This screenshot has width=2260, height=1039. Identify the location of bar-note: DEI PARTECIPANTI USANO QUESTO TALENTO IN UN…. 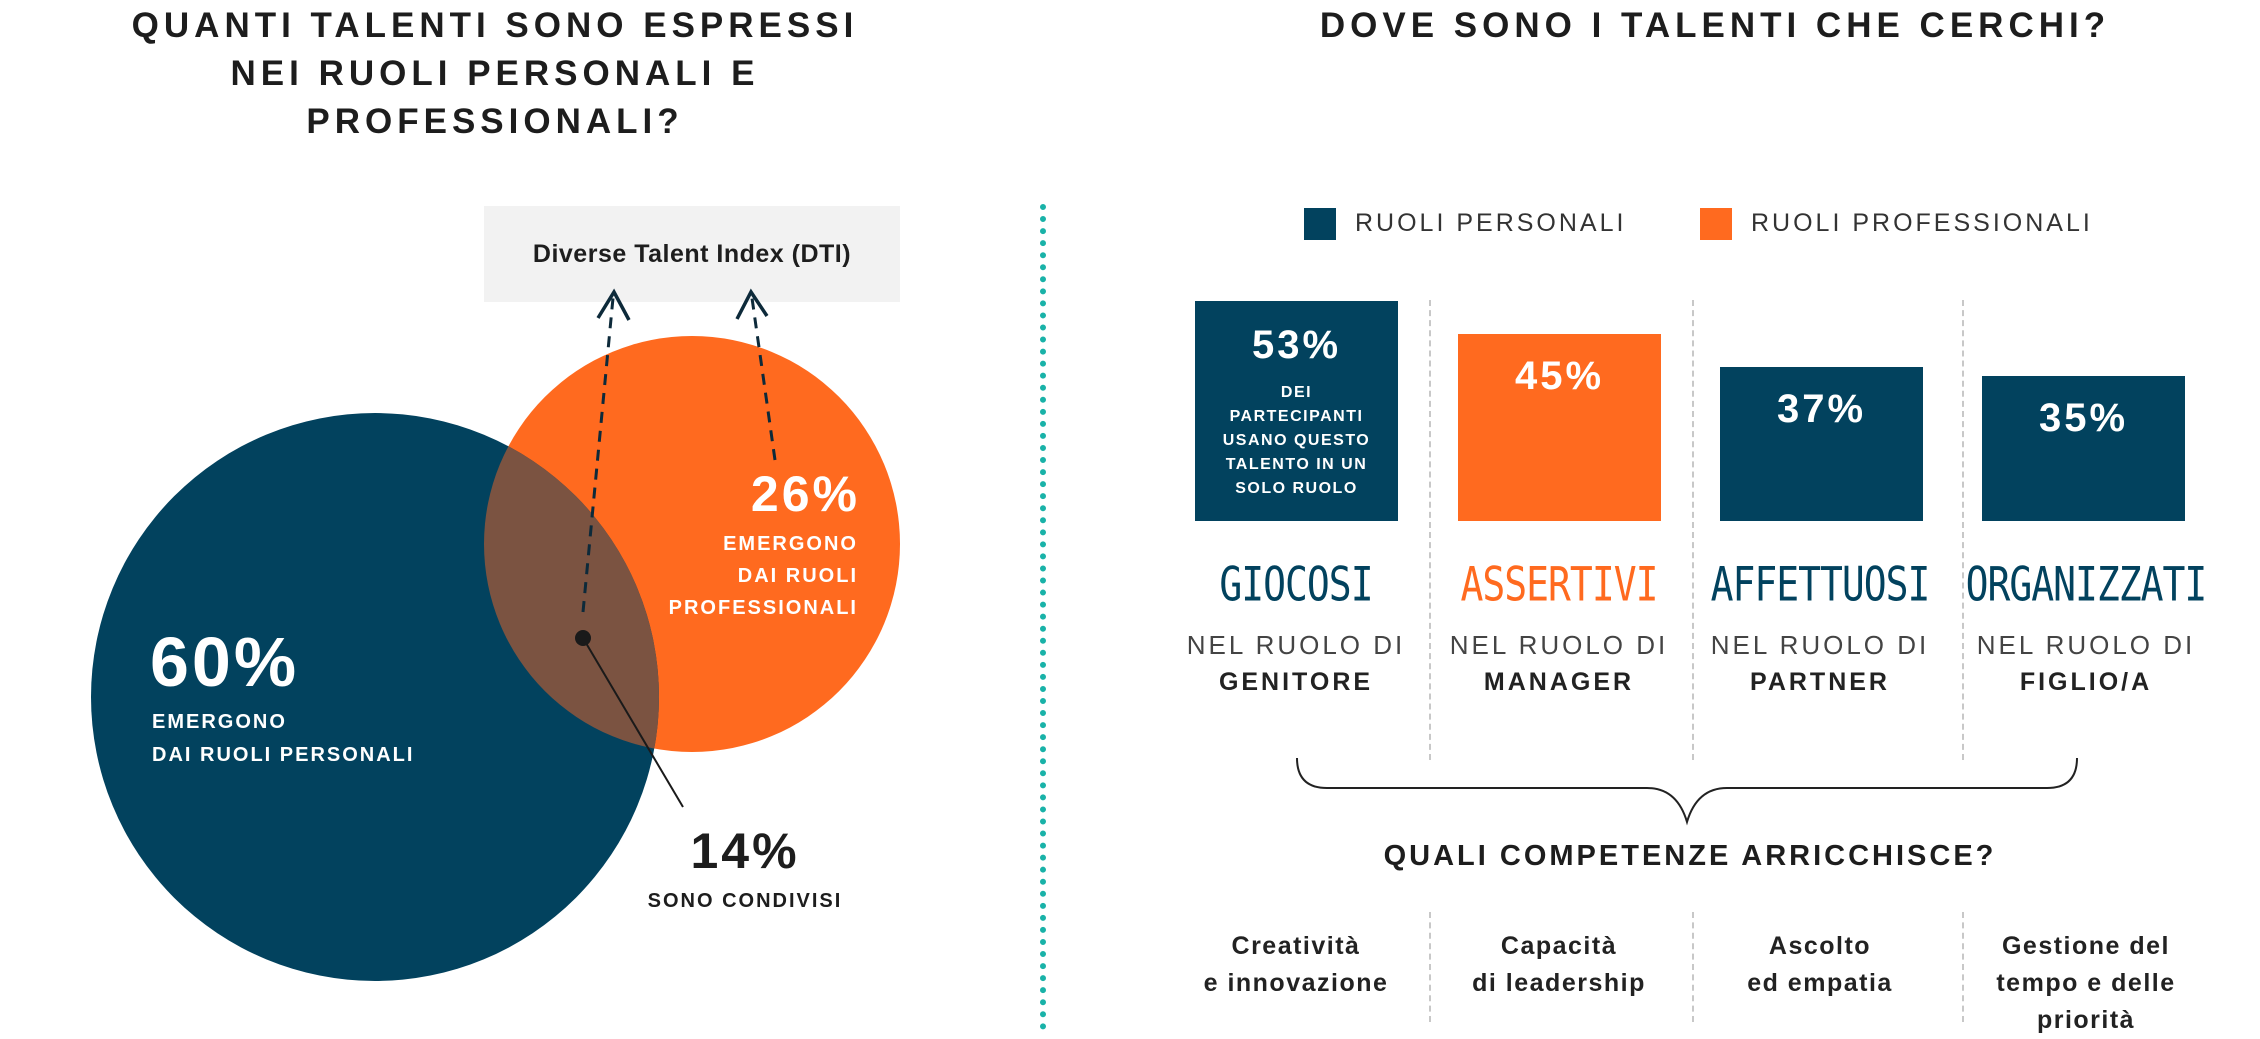
(1296, 441).